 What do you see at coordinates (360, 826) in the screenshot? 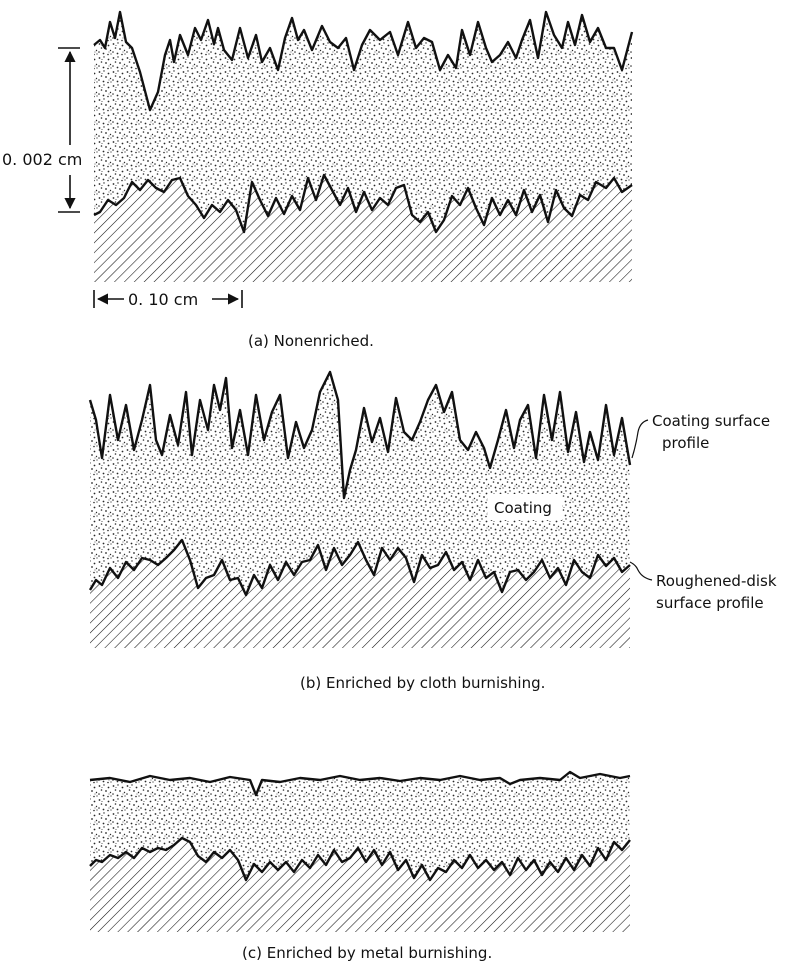
I see `panel-c-coating` at bounding box center [360, 826].